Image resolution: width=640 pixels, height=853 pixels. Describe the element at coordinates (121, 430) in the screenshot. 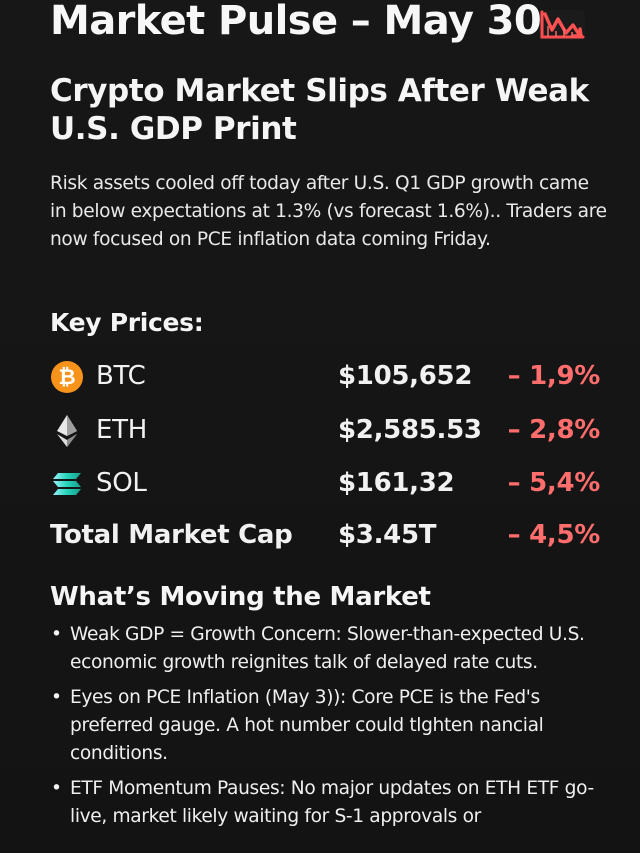

I see `eth-label: ETH` at that location.